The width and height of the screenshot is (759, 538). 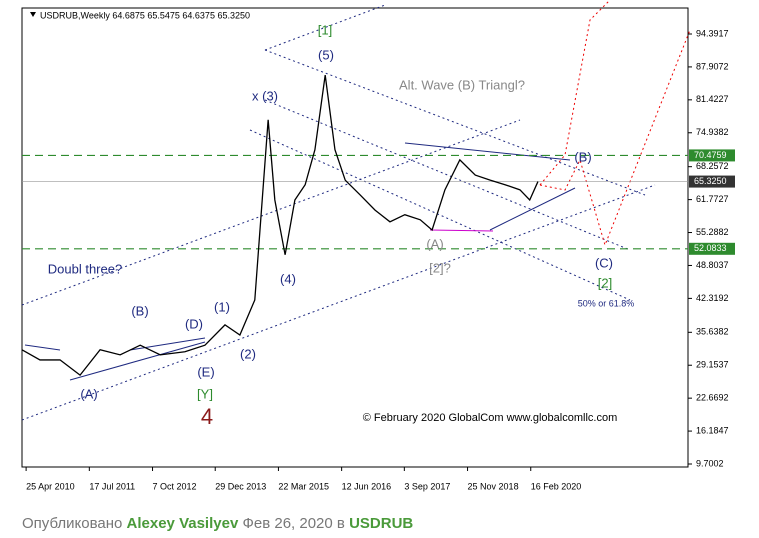 I want to click on x-tick-label: 16 Feb 2020, so click(x=556, y=486).